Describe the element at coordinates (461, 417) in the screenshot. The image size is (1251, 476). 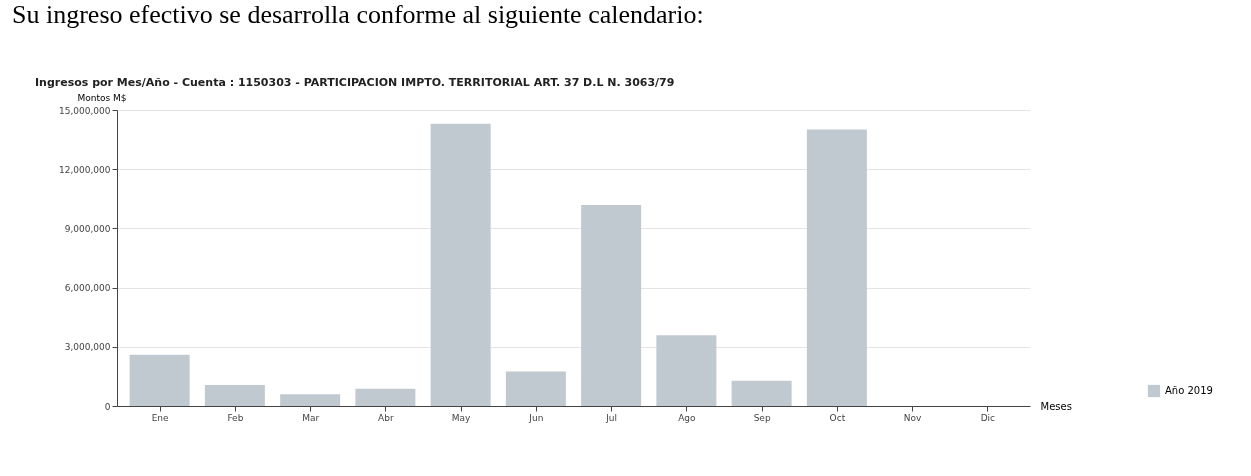
I see `x-tick-label: May` at that location.